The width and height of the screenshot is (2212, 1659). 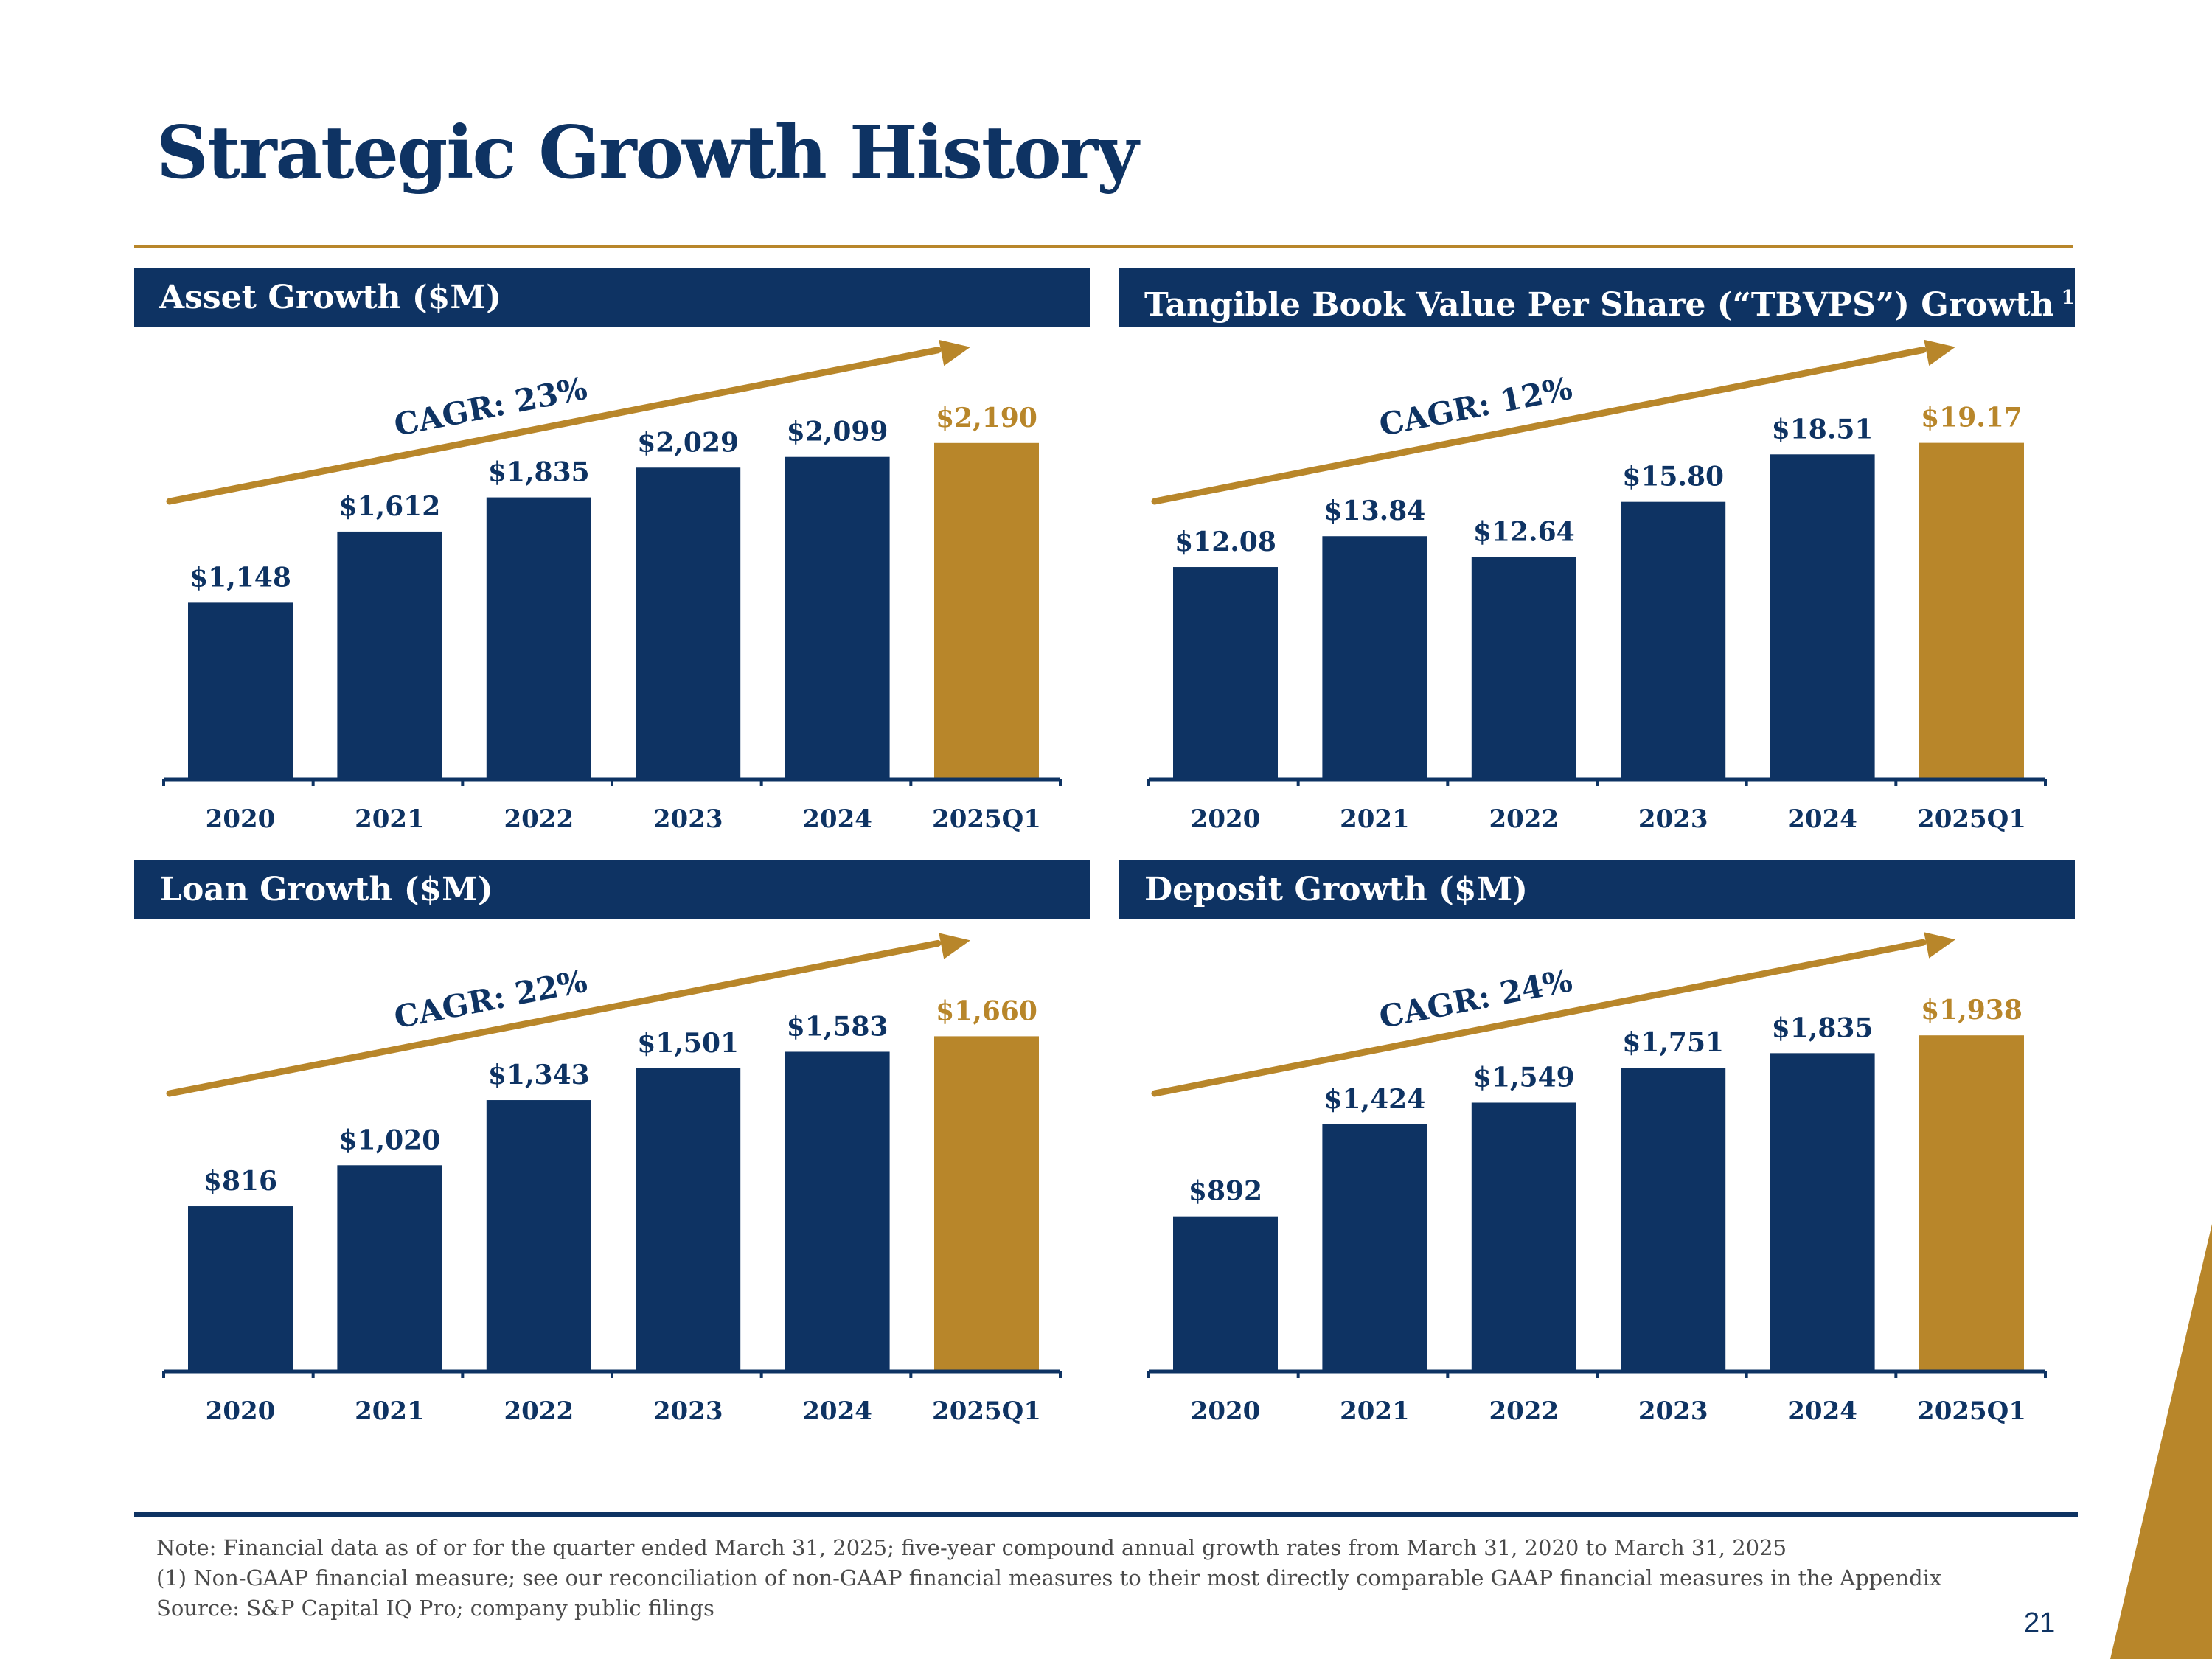 What do you see at coordinates (837, 1411) in the screenshot?
I see `loan-category-label: 2024` at bounding box center [837, 1411].